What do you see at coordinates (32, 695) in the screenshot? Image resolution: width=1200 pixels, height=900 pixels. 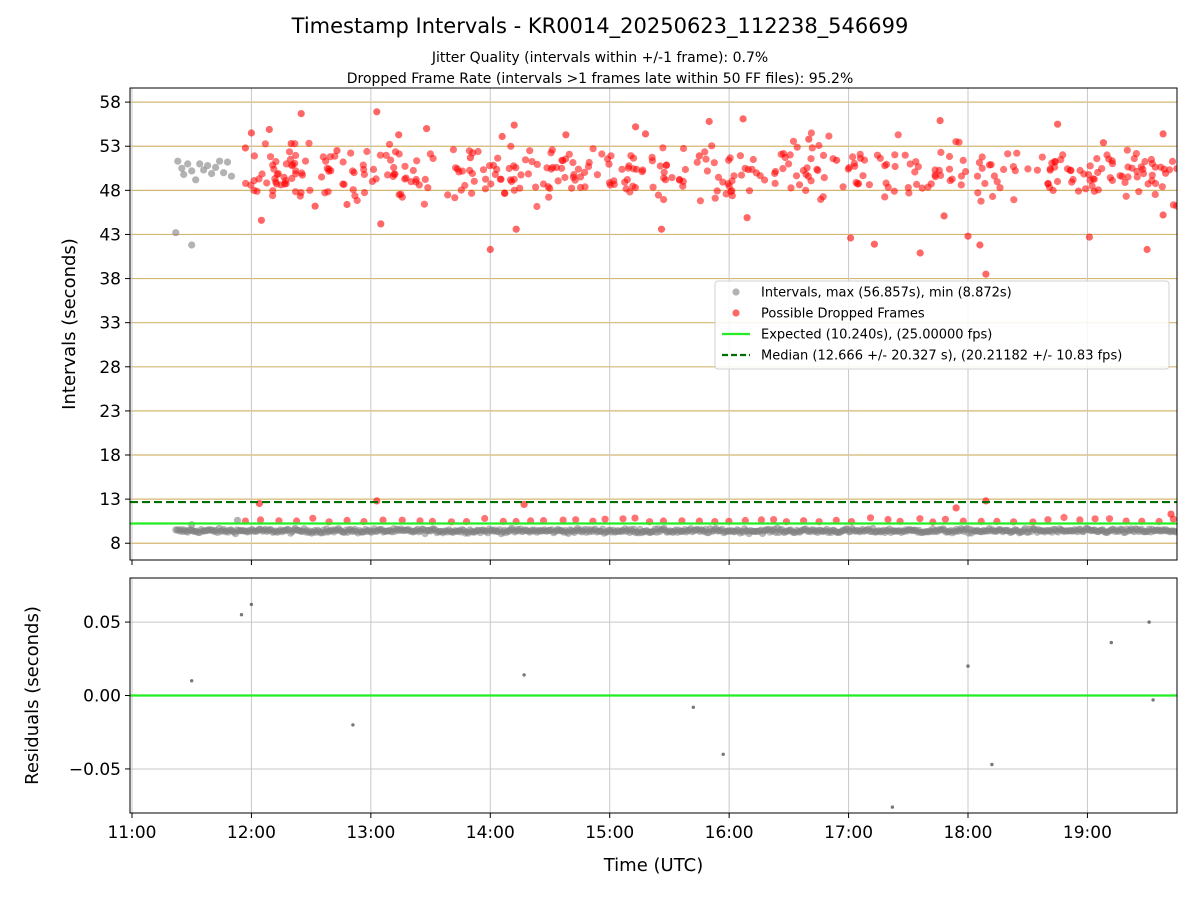 I see `y-axis-label: Residuals (seconds)` at bounding box center [32, 695].